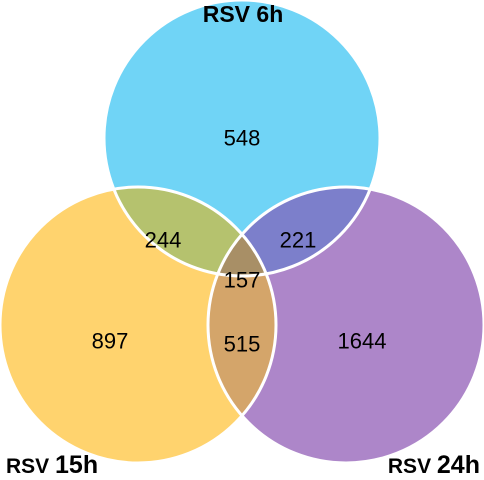 The width and height of the screenshot is (484, 480). I want to click on overlap-6h-15h, so click(190, 231).